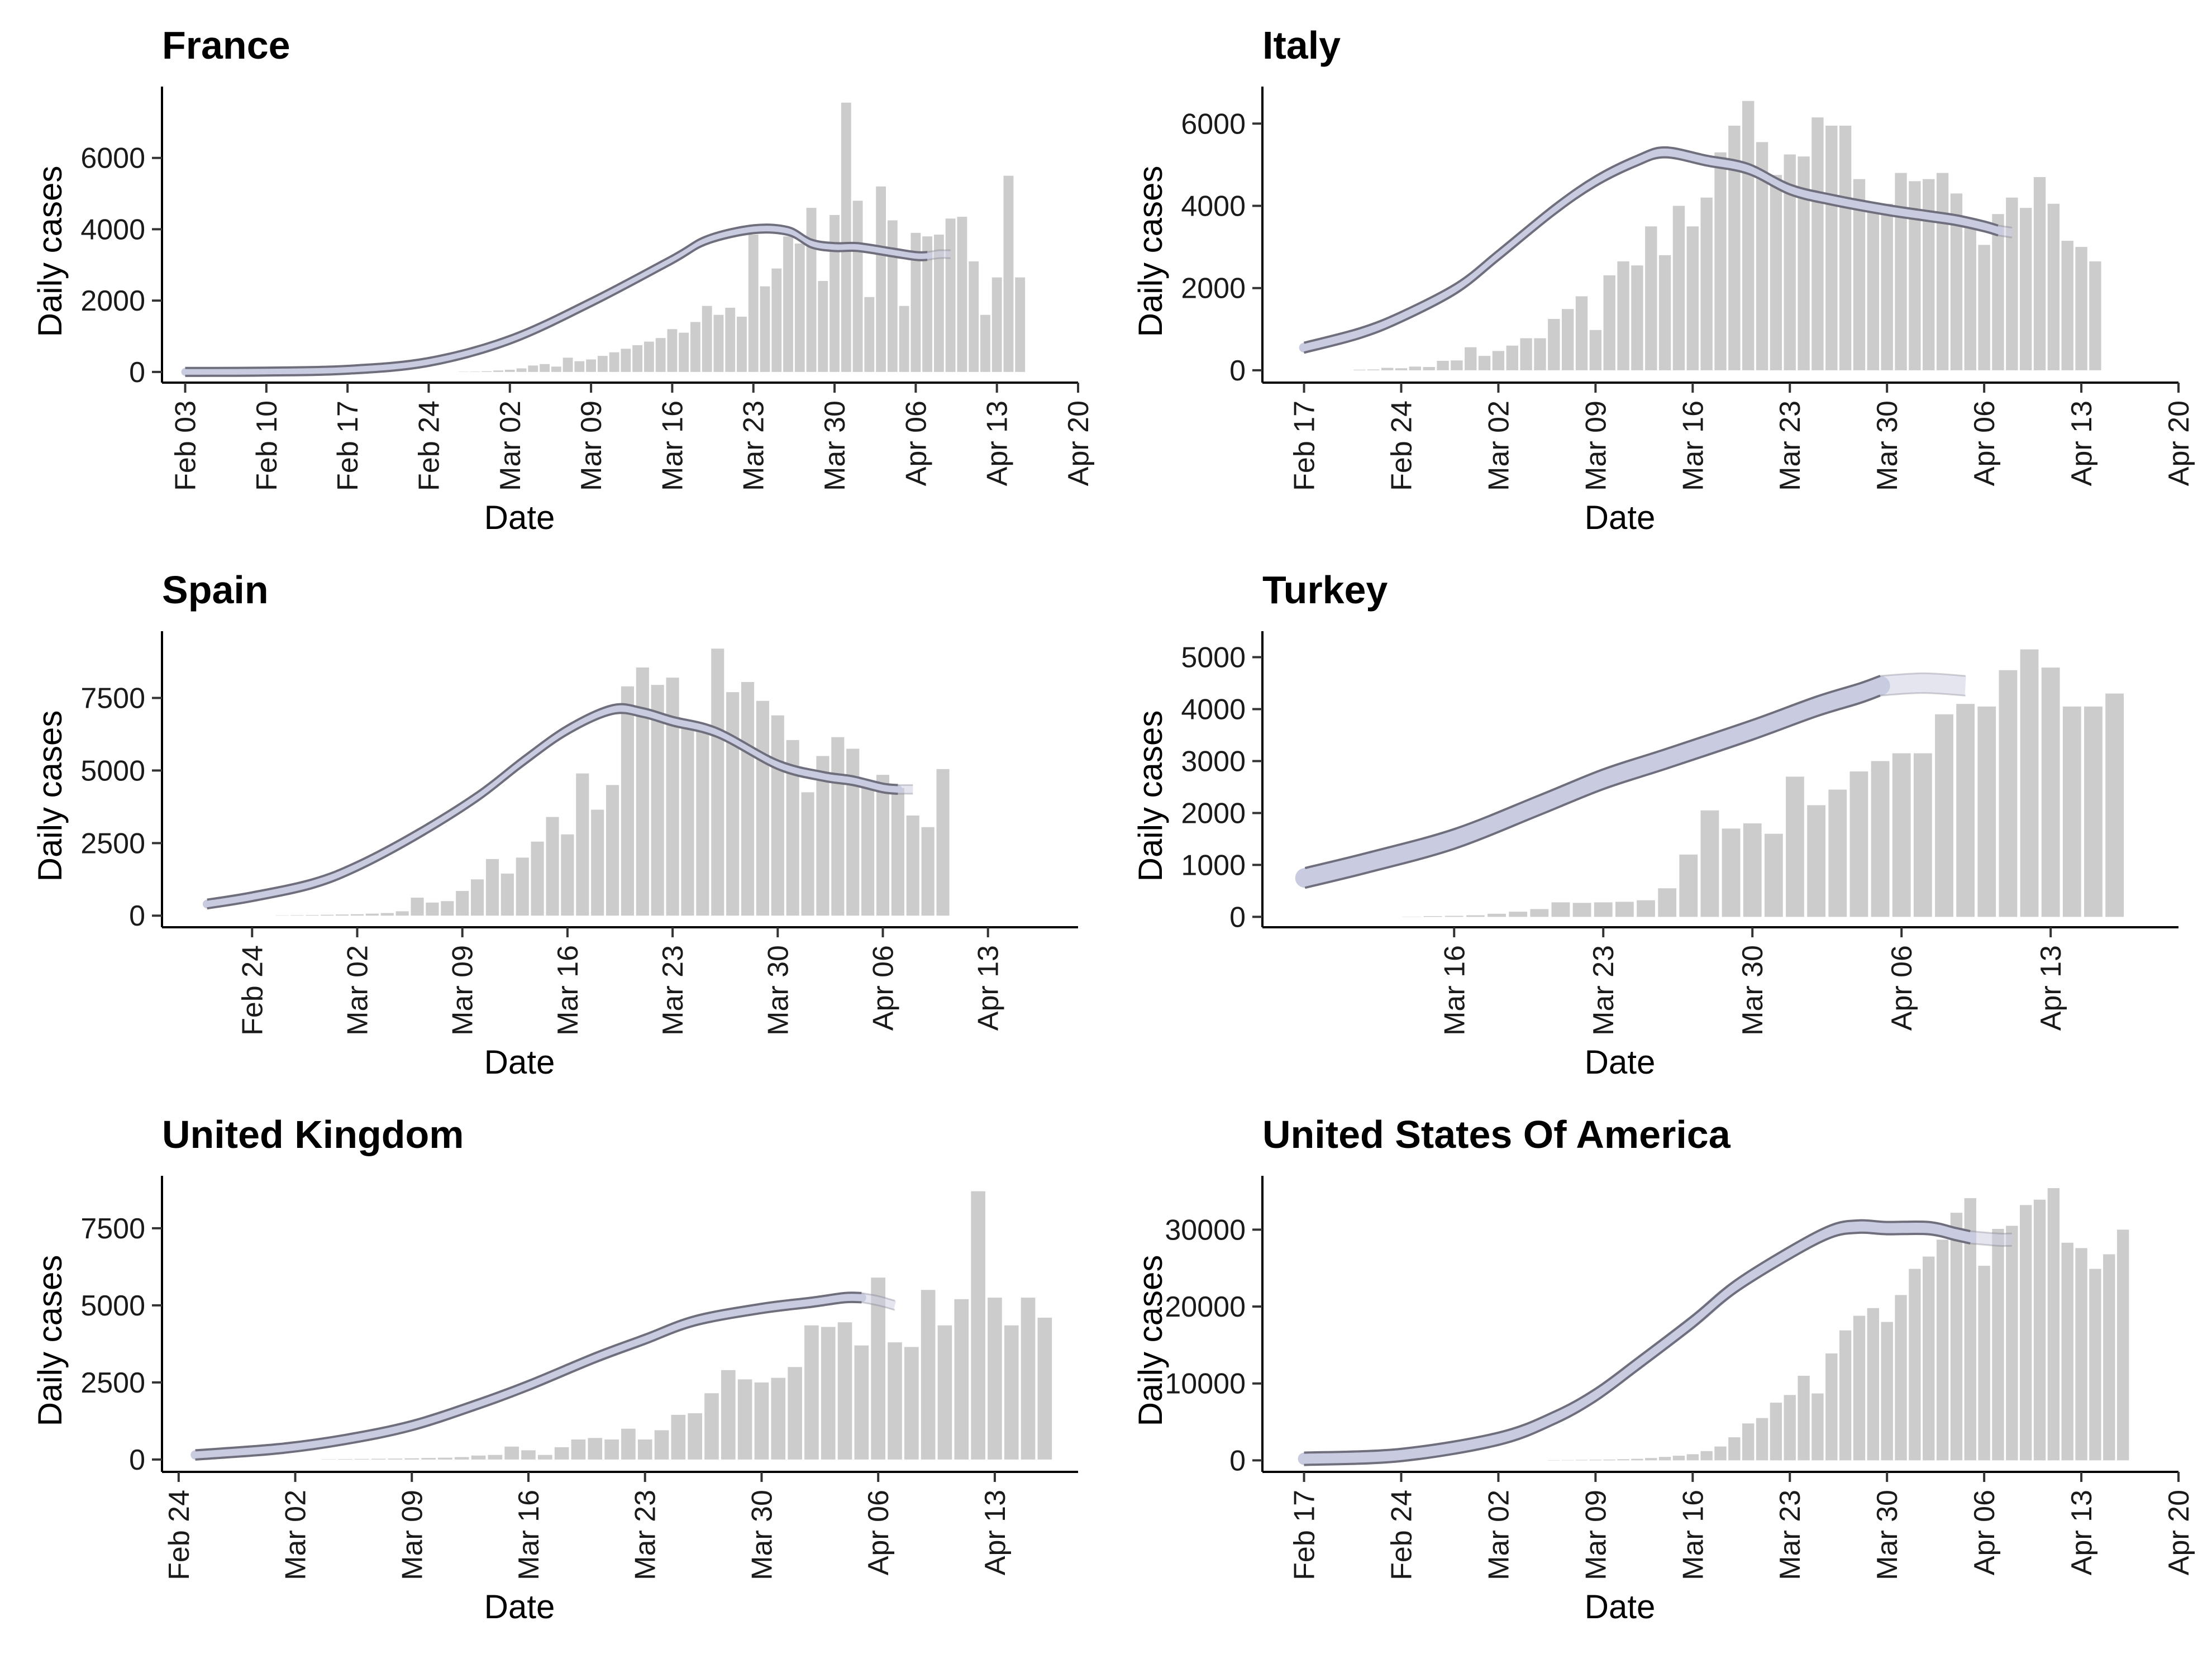 Image resolution: width=2212 pixels, height=1659 pixels. I want to click on y-tick-label: 5000, so click(113, 771).